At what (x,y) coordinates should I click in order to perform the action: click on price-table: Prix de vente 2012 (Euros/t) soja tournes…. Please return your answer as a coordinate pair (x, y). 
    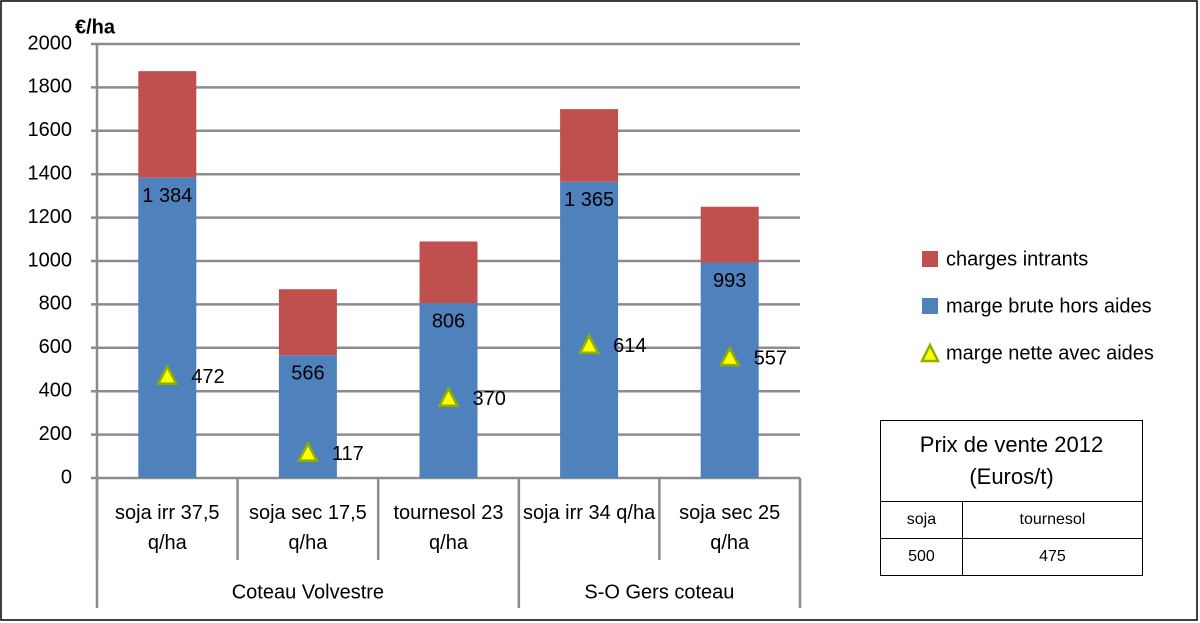
    Looking at the image, I should click on (1012, 498).